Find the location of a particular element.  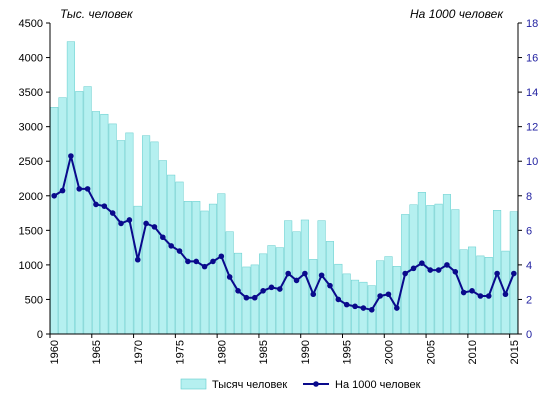

bar-1972 is located at coordinates (154, 238).